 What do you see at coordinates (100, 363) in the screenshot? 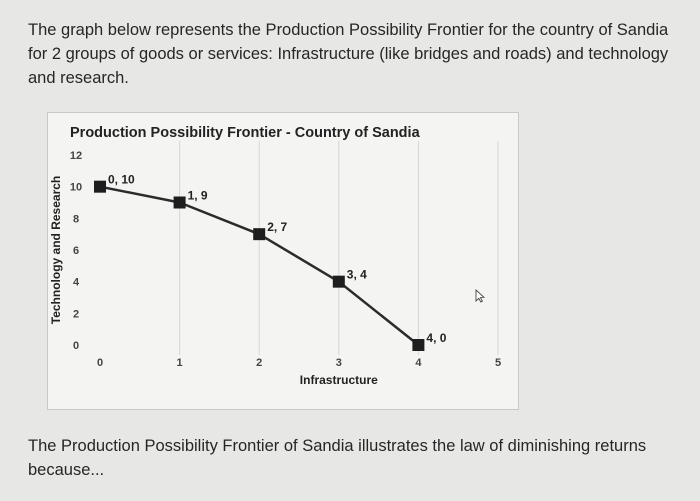
I see `x-tick-label: 0` at bounding box center [100, 363].